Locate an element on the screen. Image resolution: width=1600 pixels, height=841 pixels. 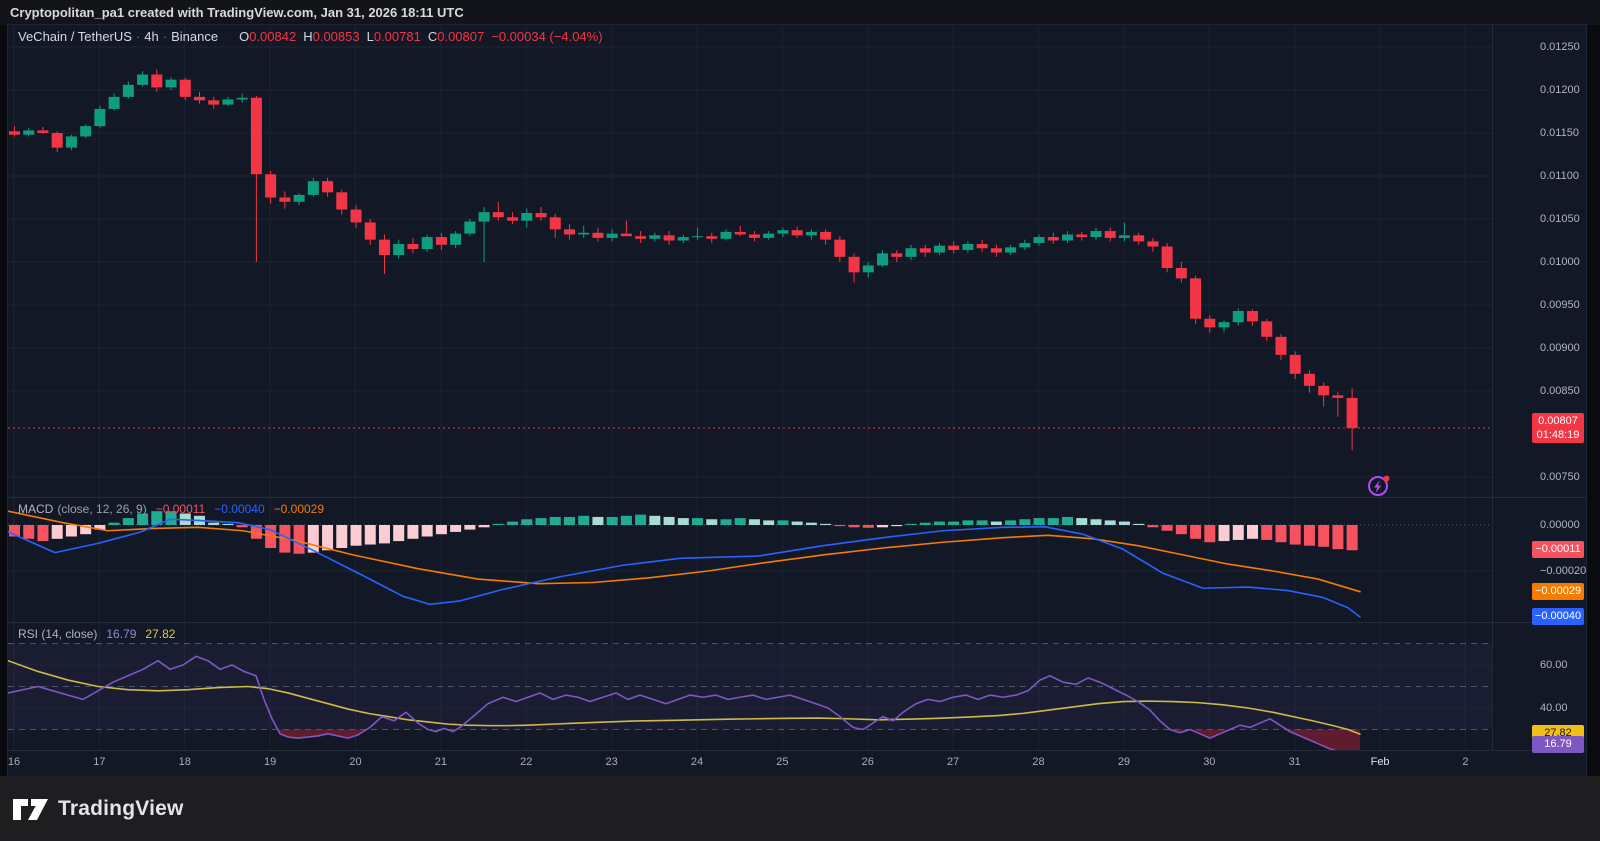
rsi-ma-value: 27.82 is located at coordinates (160, 634).